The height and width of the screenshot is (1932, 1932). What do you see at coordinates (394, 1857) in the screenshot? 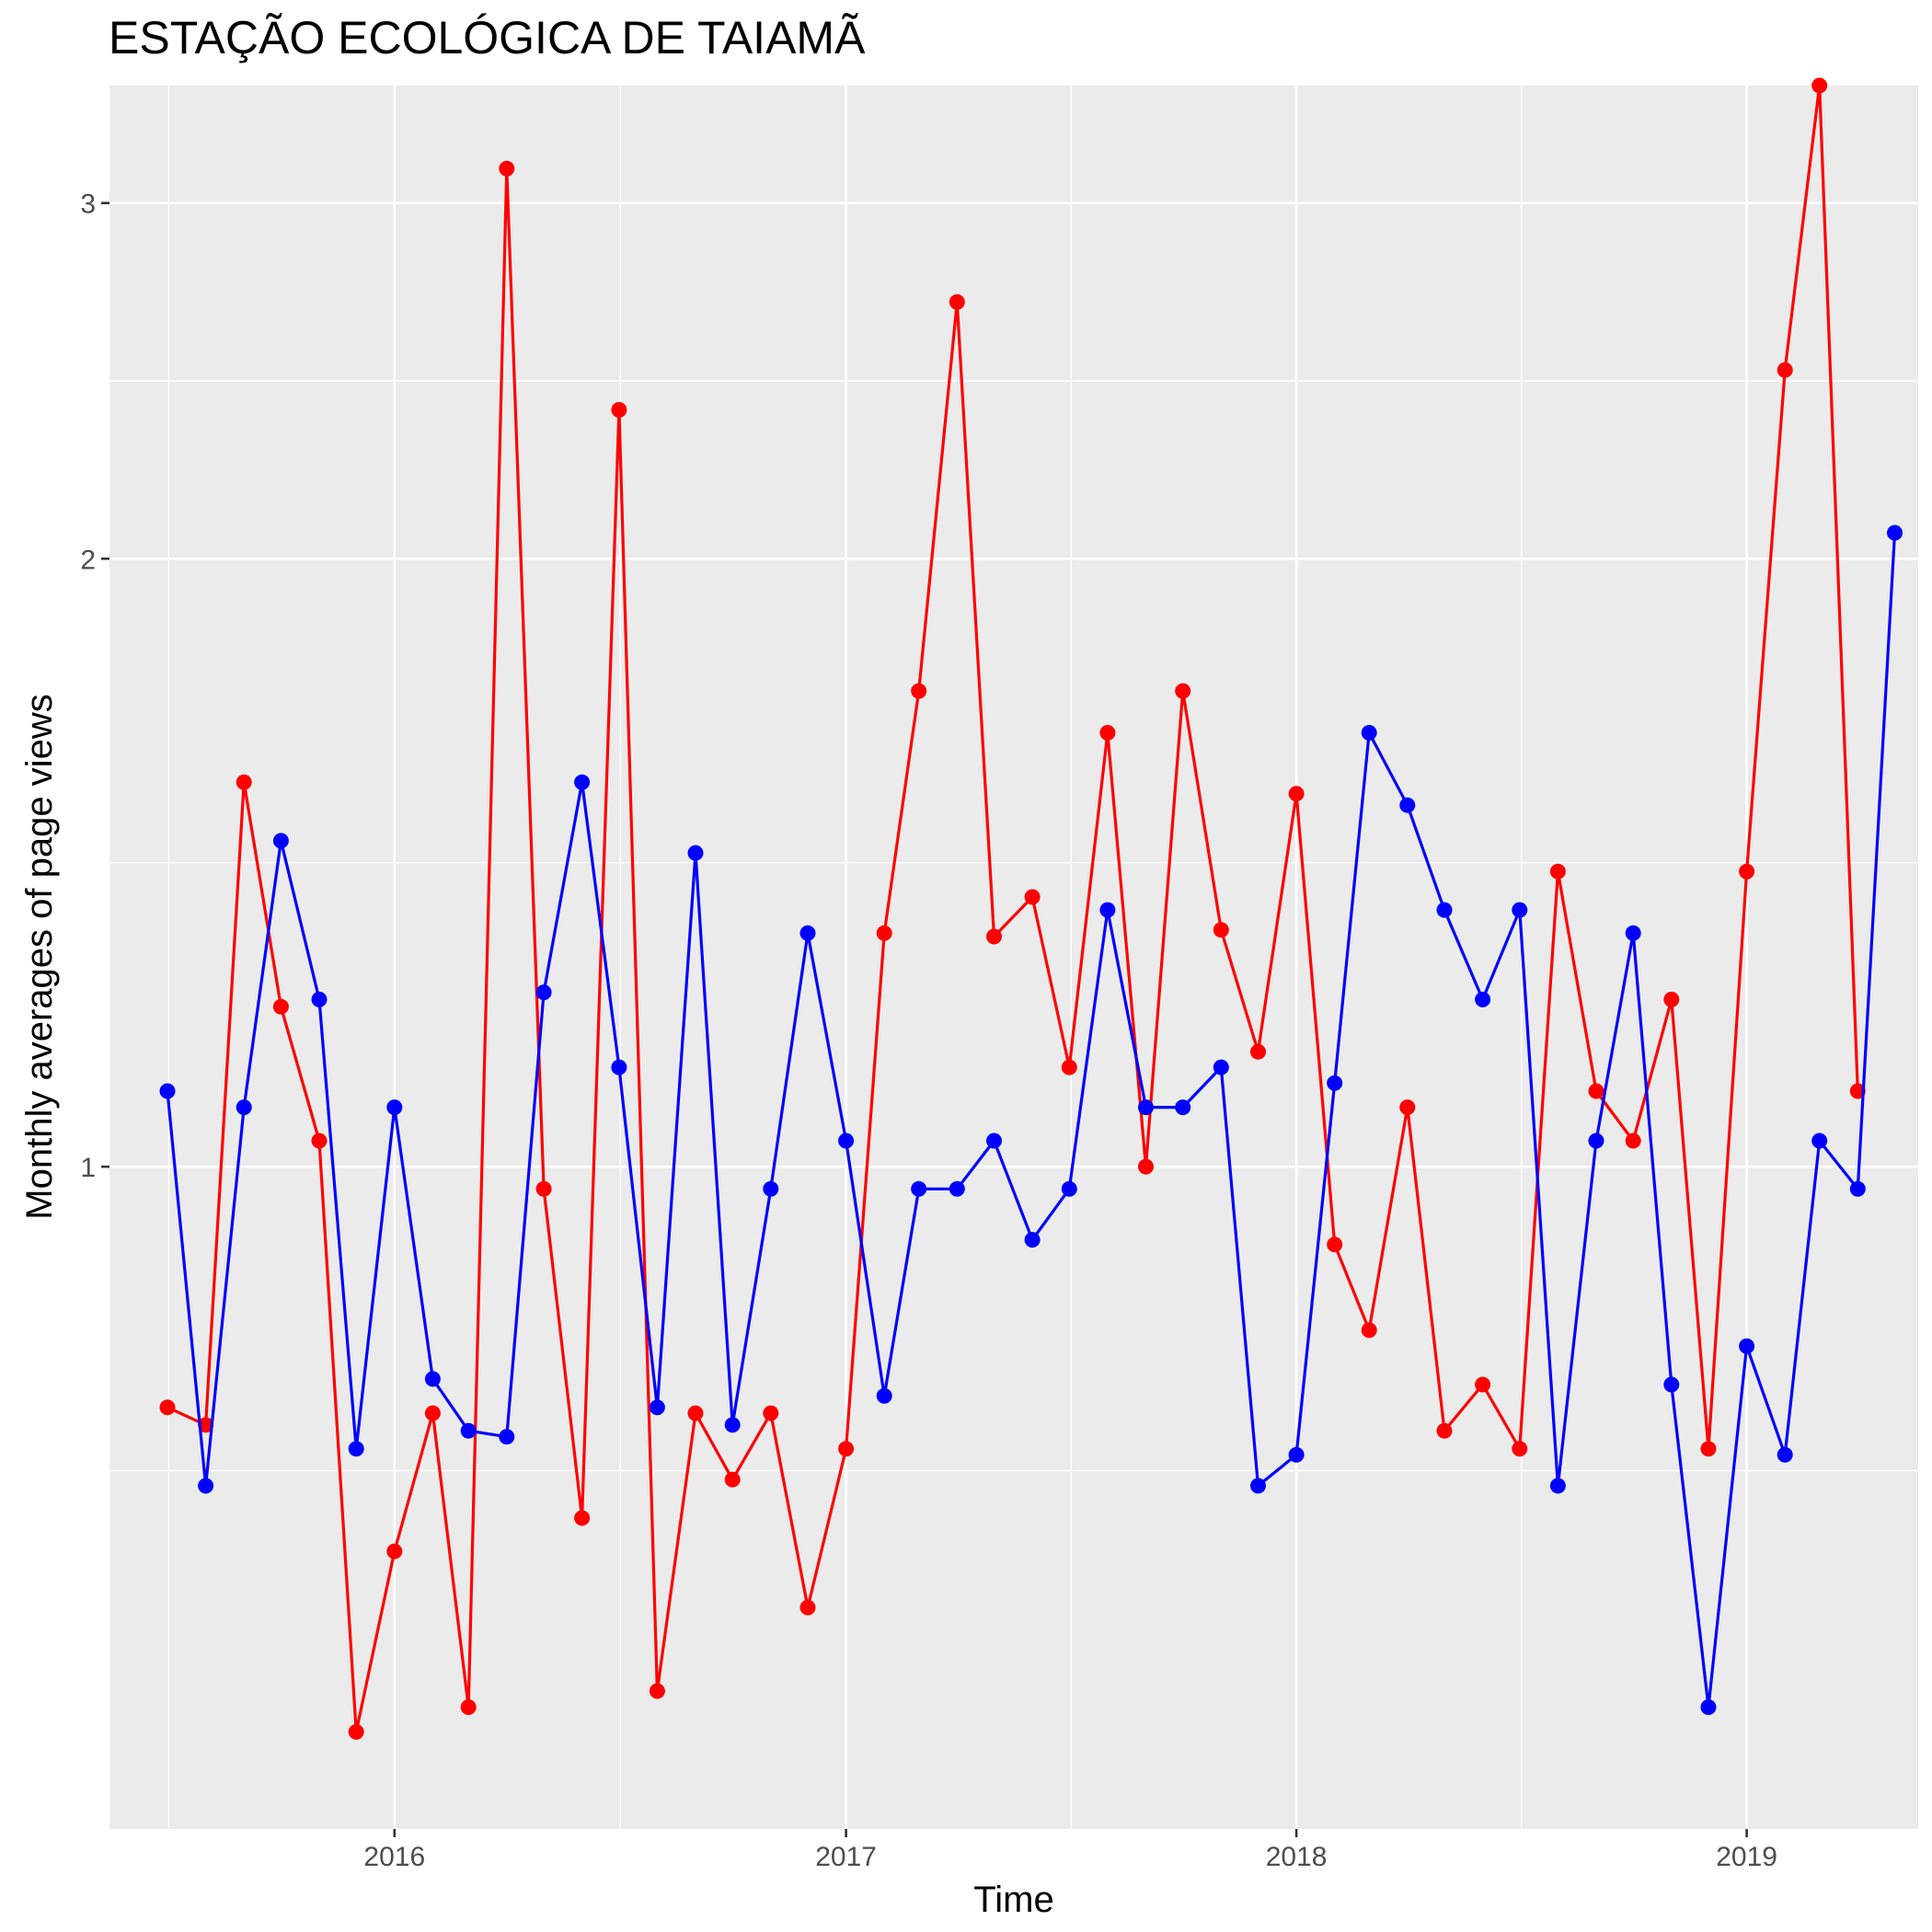
I see `x-tick-label: 2016` at bounding box center [394, 1857].